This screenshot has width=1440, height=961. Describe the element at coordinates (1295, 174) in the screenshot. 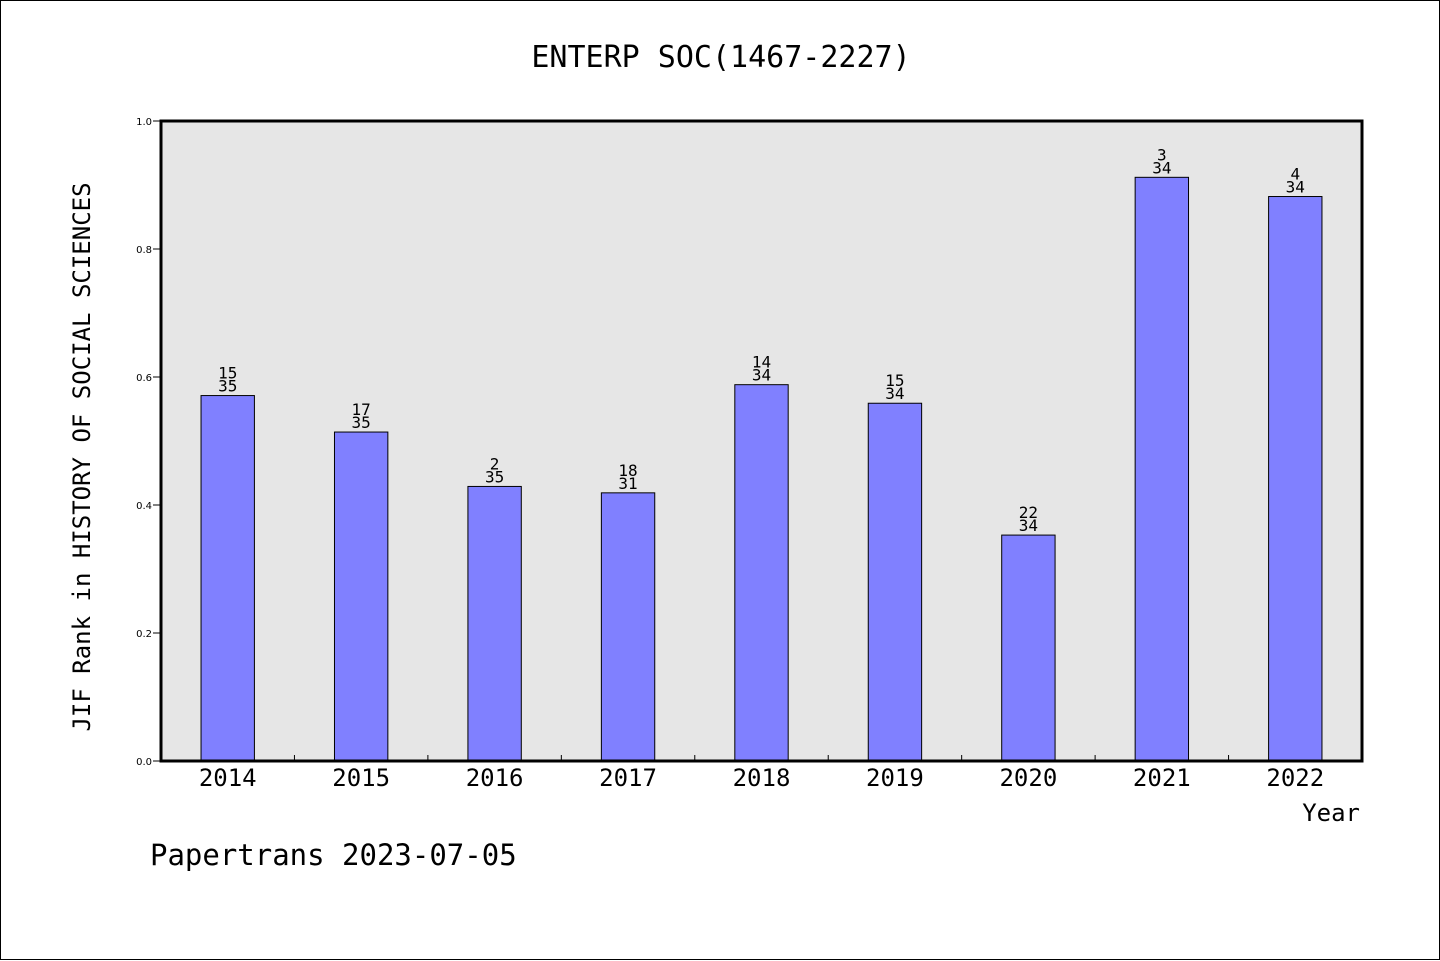

I see `bar-label-rank: 4` at that location.